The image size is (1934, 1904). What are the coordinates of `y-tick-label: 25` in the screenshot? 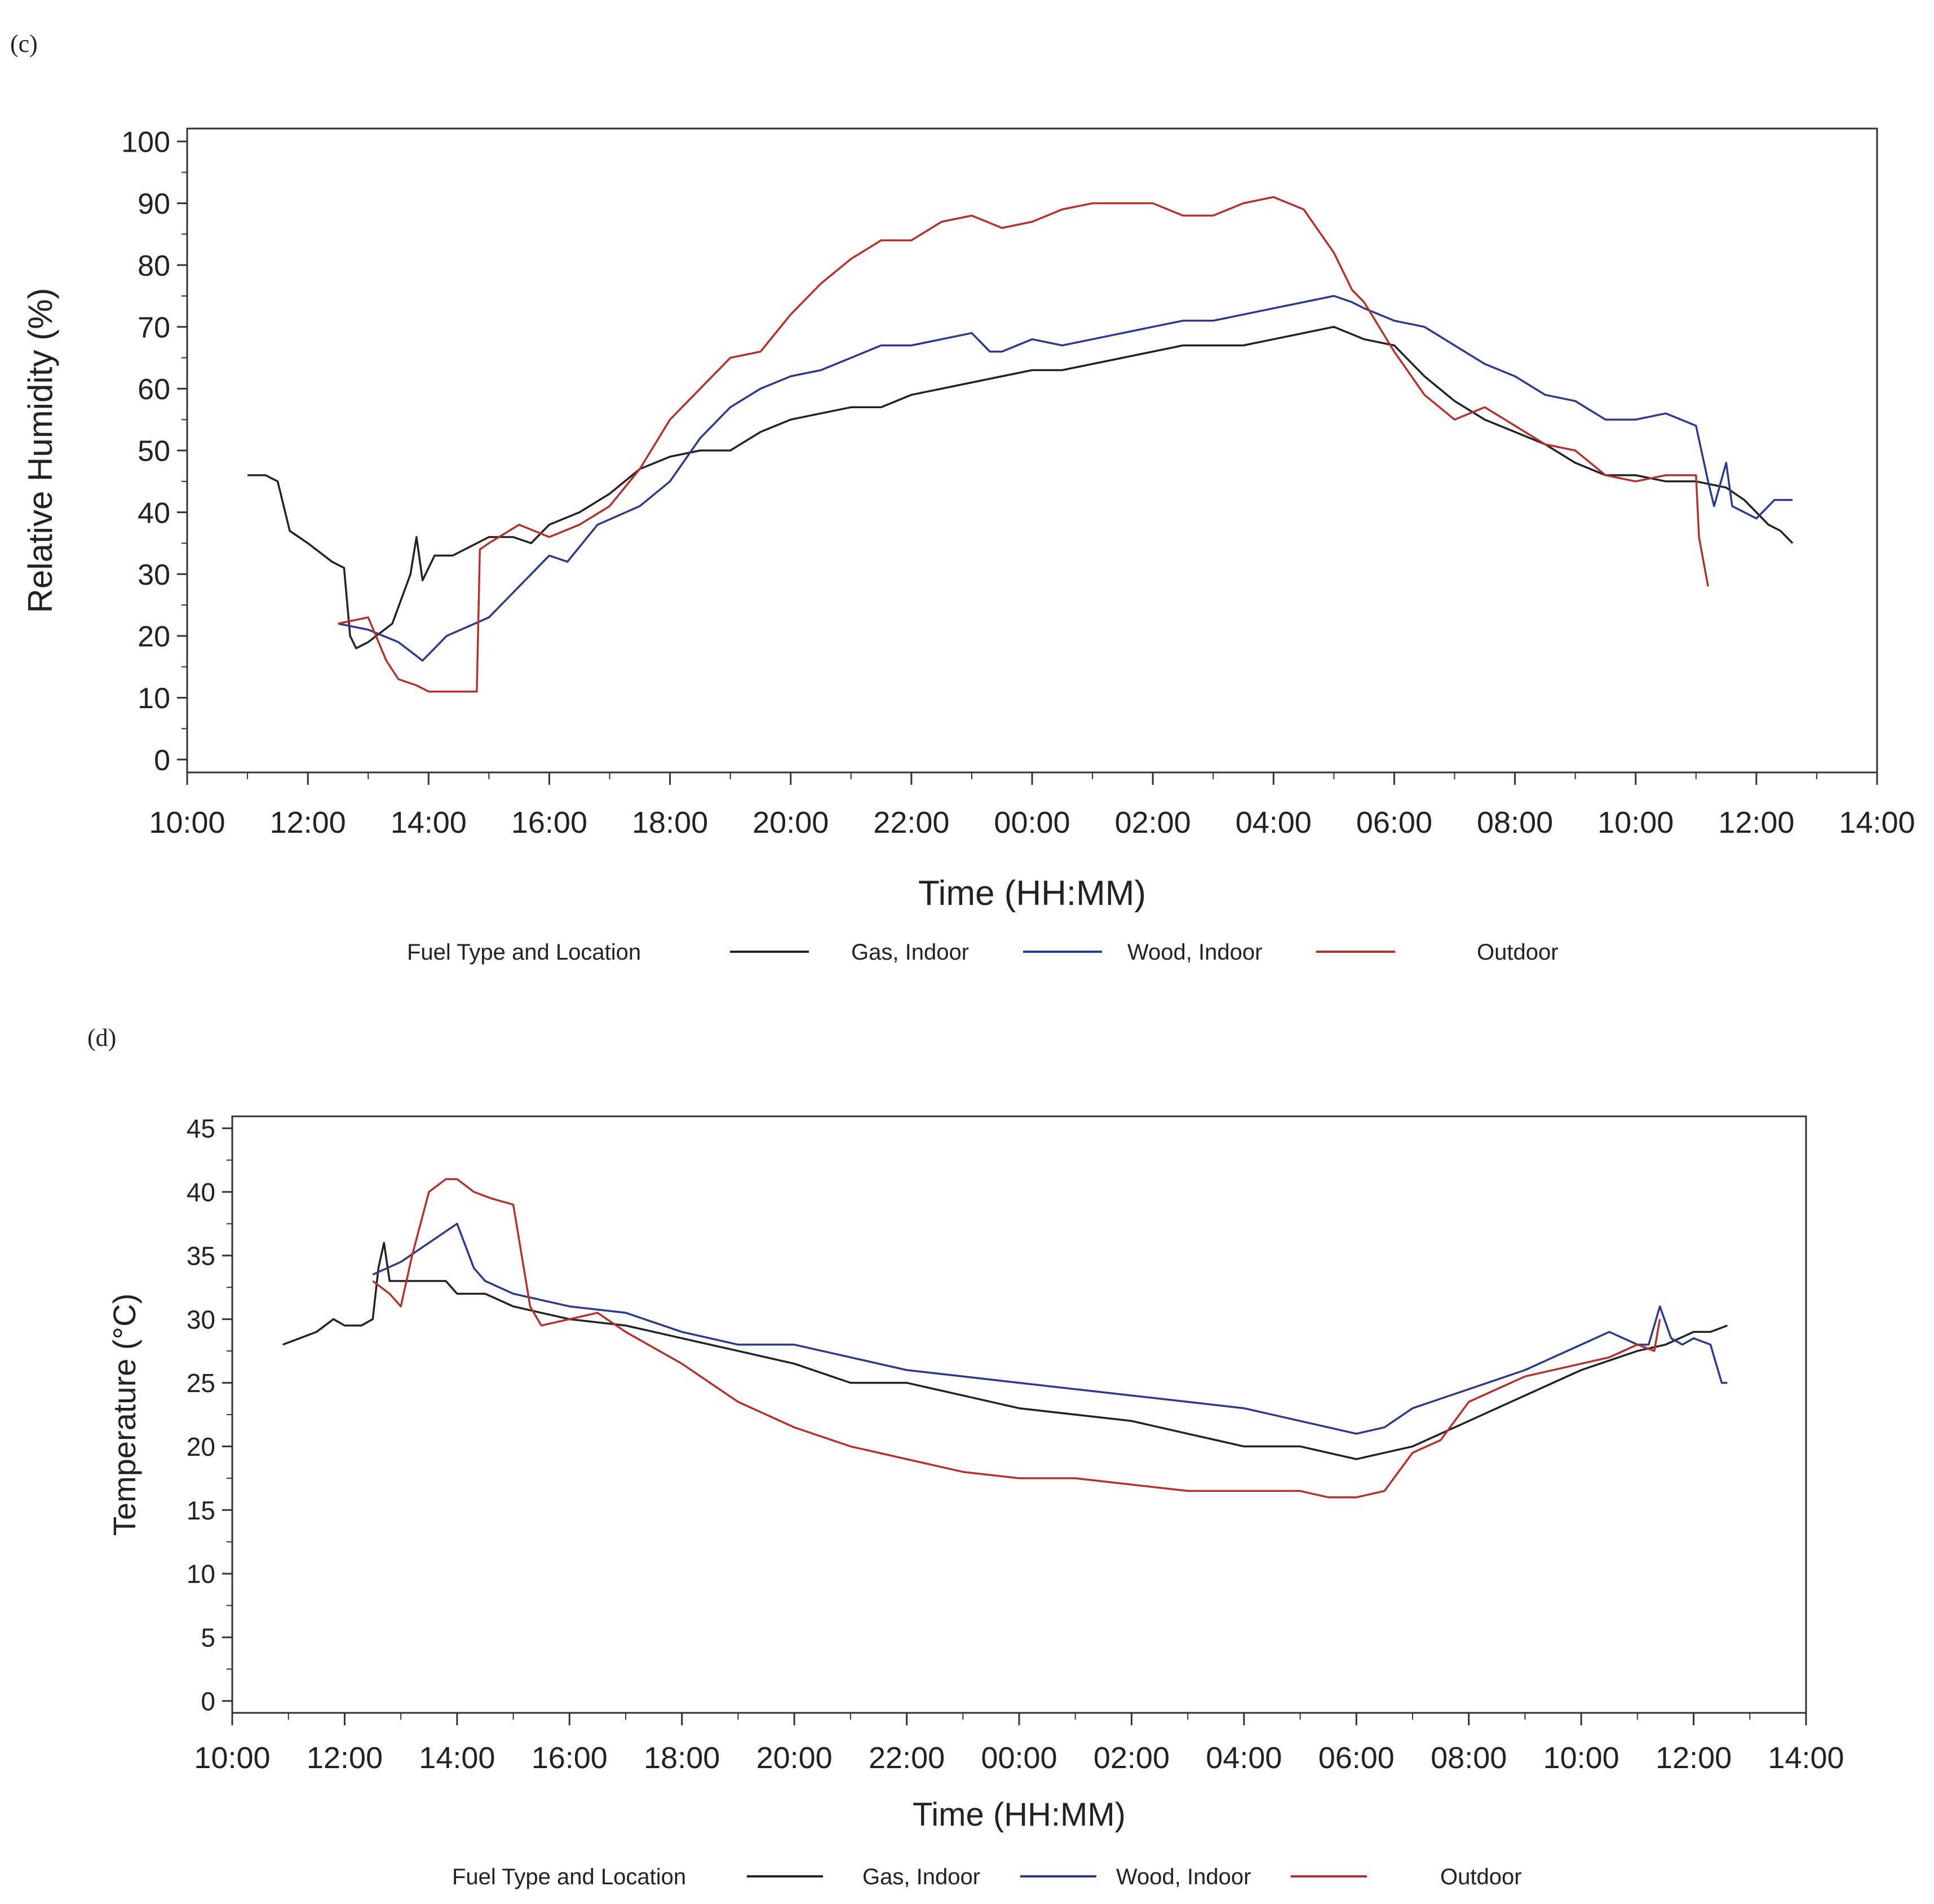 It's located at (201, 1383).